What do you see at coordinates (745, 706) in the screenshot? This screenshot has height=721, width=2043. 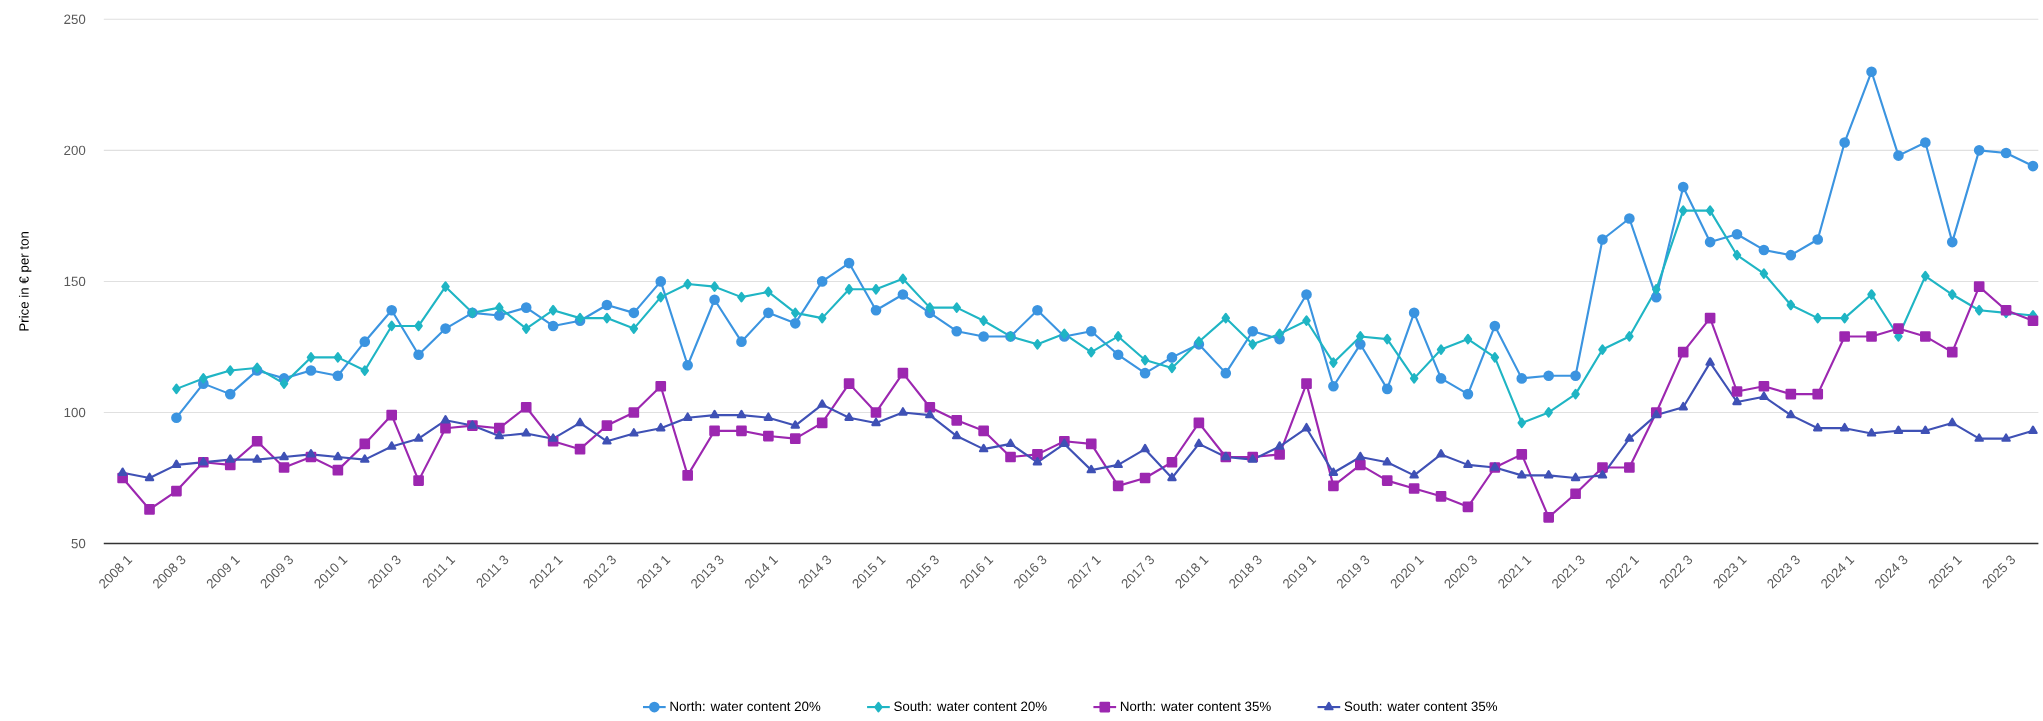 I see `legend-label: North: water content 20%` at bounding box center [745, 706].